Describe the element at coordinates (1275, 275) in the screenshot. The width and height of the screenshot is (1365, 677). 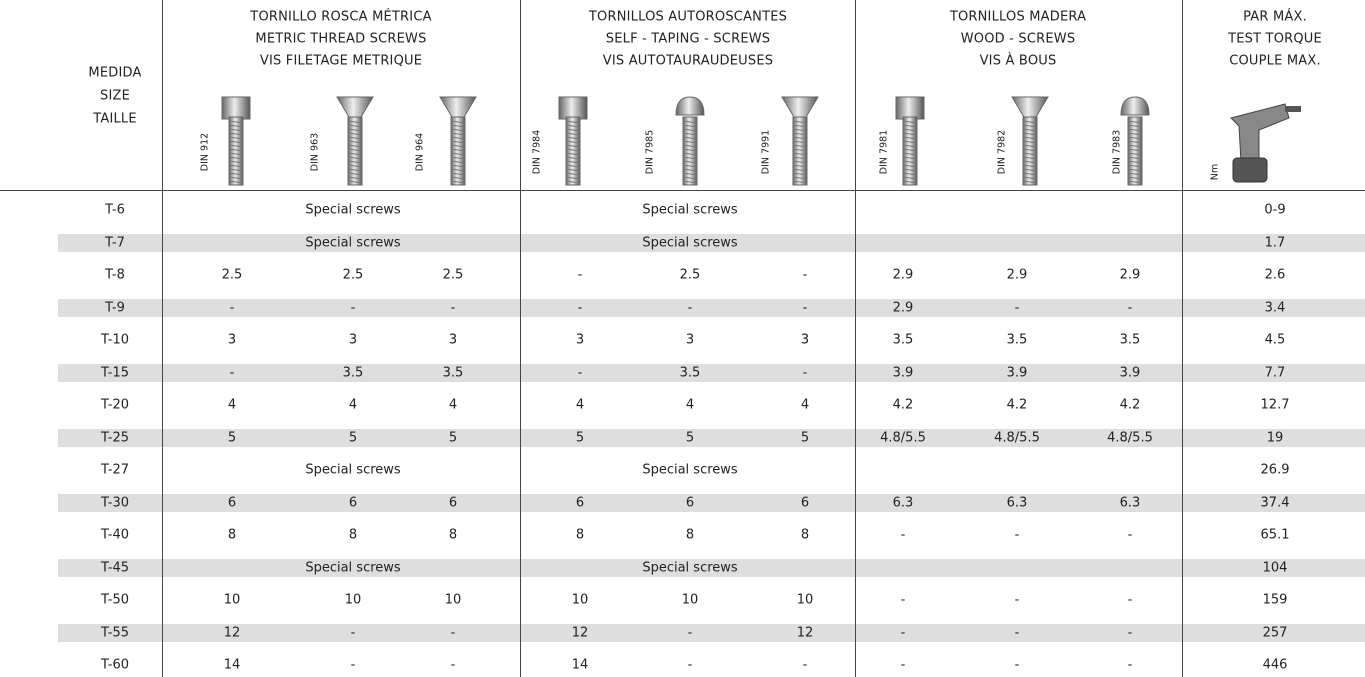
I see `torque-cell: 2.6` at that location.